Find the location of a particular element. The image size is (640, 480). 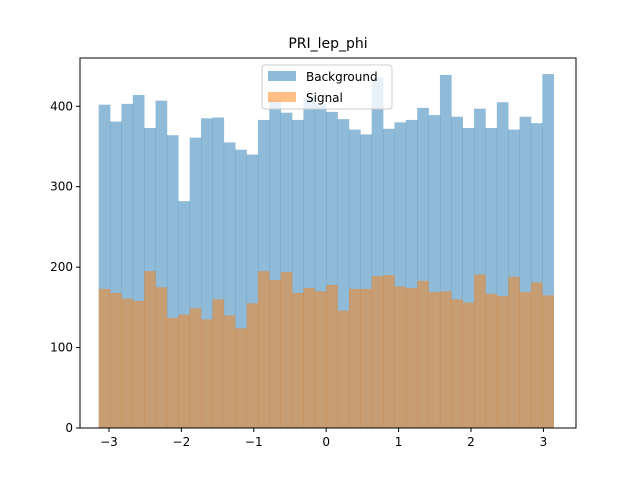

y-axis: 0 100 200 300 400 is located at coordinates (65, 267).